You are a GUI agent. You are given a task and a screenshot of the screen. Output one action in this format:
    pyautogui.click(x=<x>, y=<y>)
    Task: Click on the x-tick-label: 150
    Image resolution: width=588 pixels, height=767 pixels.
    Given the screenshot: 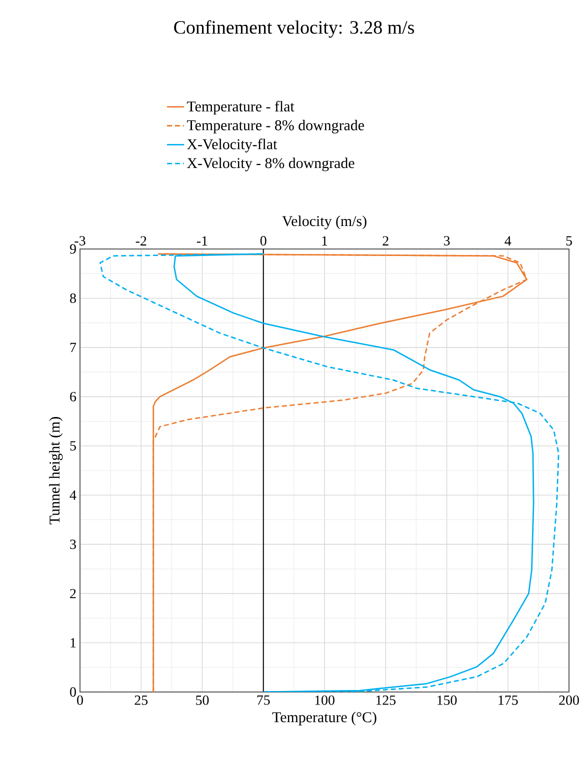 What is the action you would take?
    pyautogui.click(x=447, y=700)
    